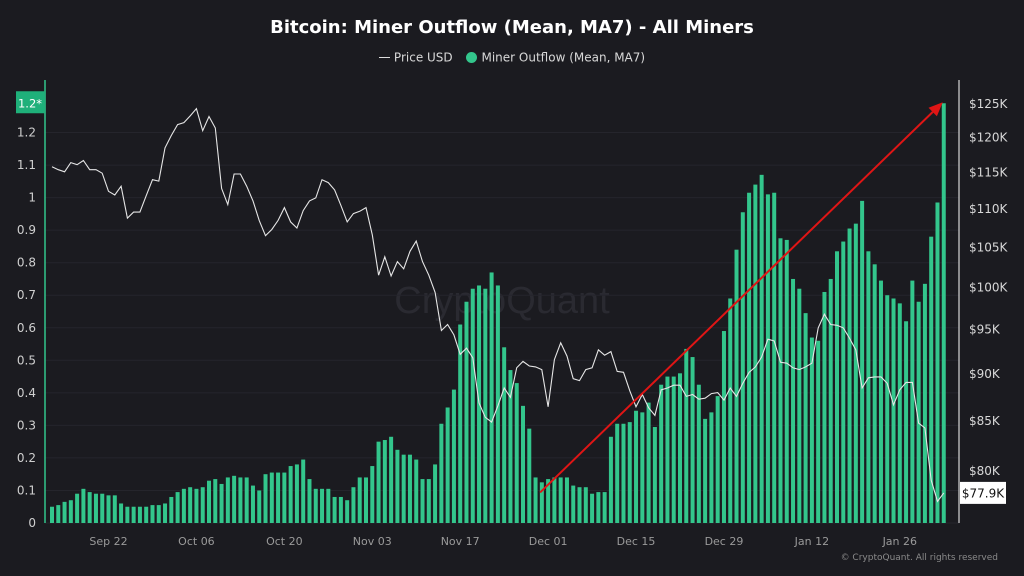 The image size is (1024, 576). Describe the element at coordinates (636, 541) in the screenshot. I see `x-axis-tick: Dec 15` at that location.